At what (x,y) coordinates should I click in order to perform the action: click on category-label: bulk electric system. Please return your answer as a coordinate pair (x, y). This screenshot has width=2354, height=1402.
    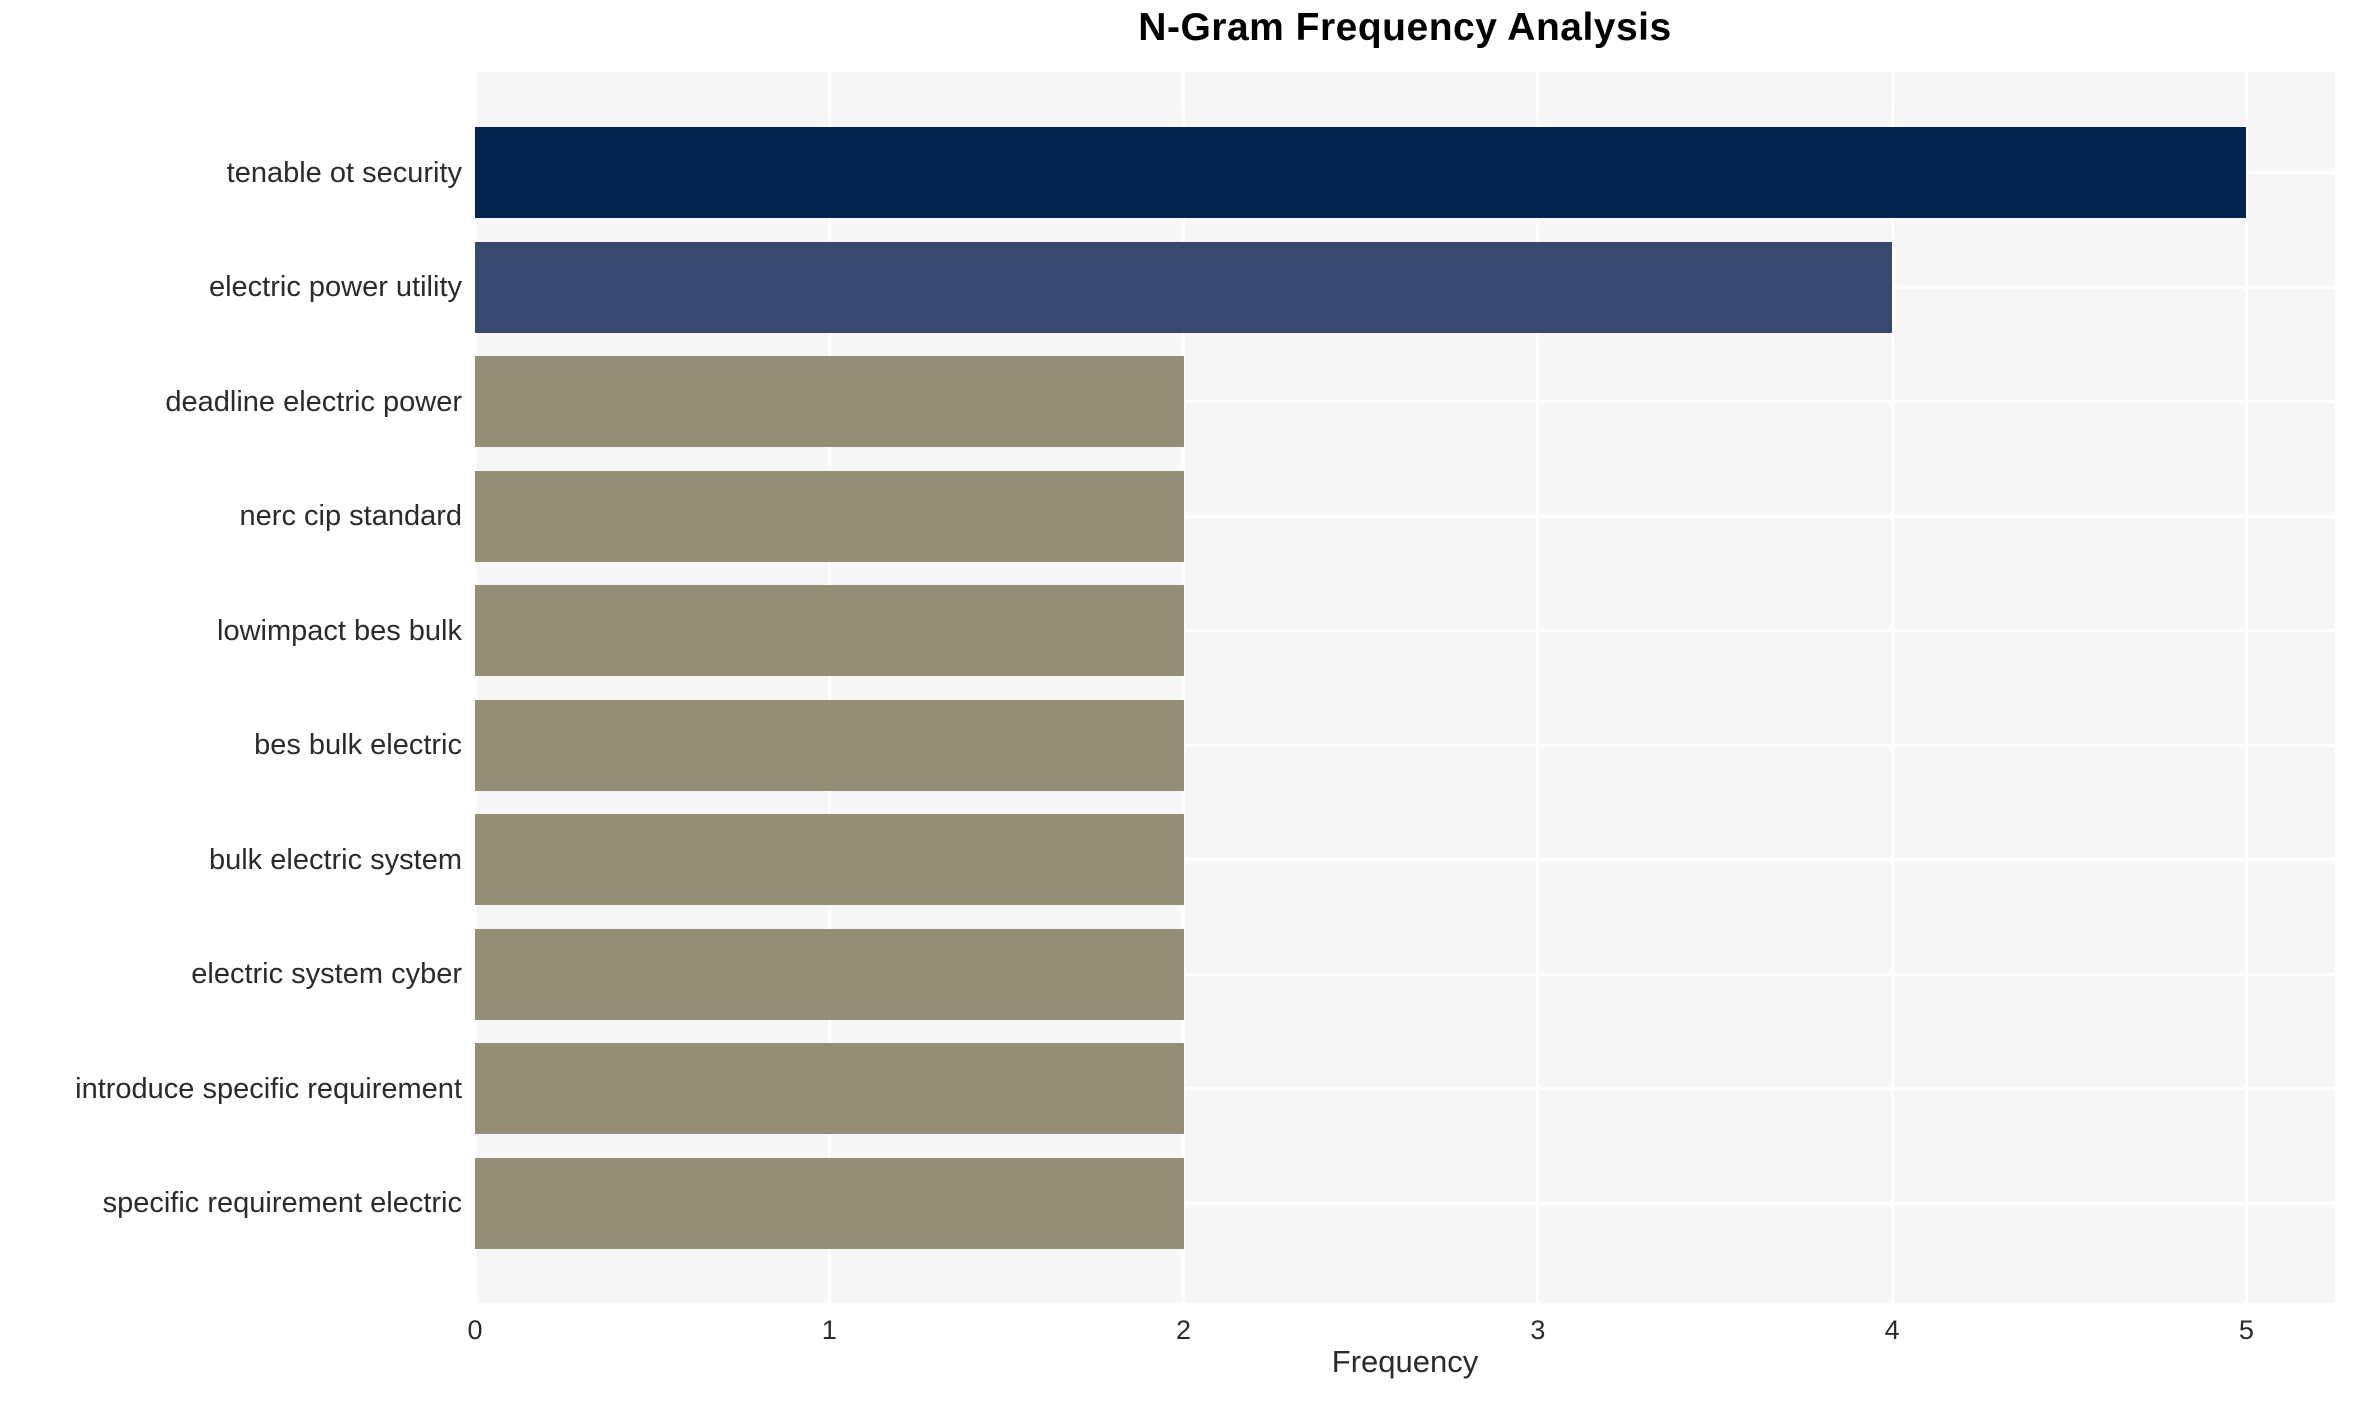
    Looking at the image, I should click on (335, 859).